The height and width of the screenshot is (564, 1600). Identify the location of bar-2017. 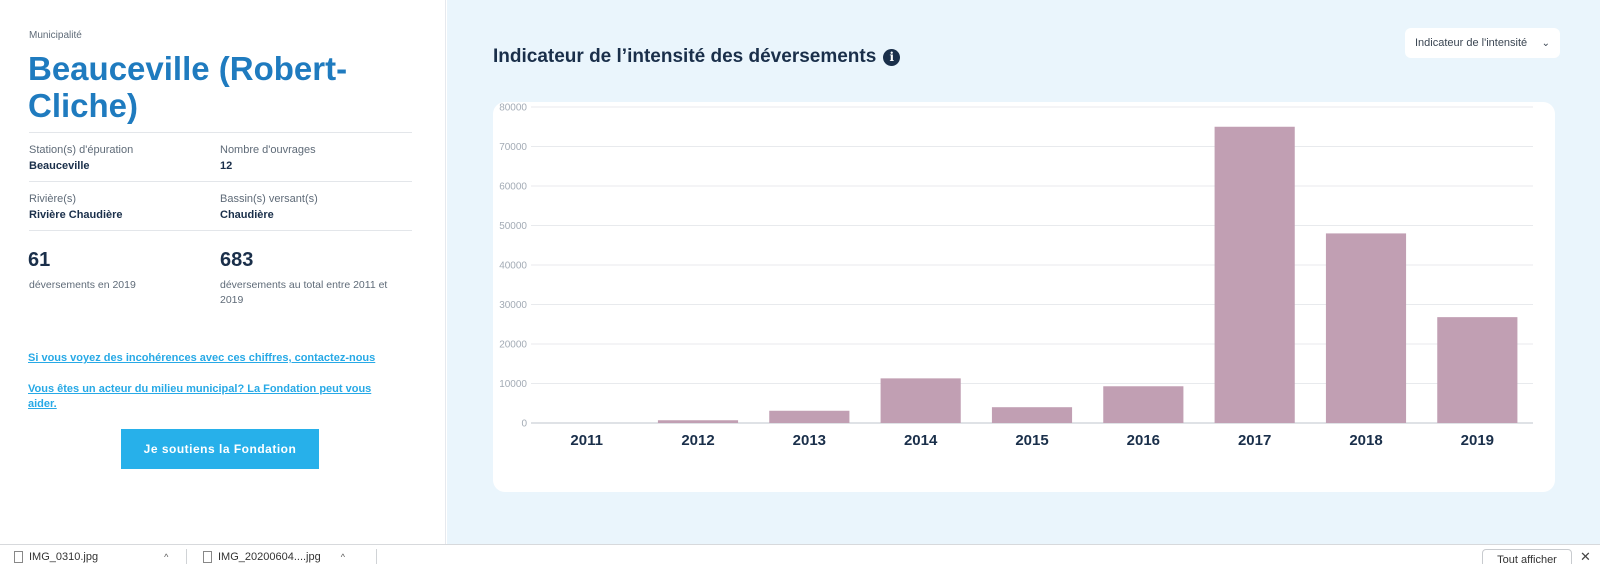
(1254, 274).